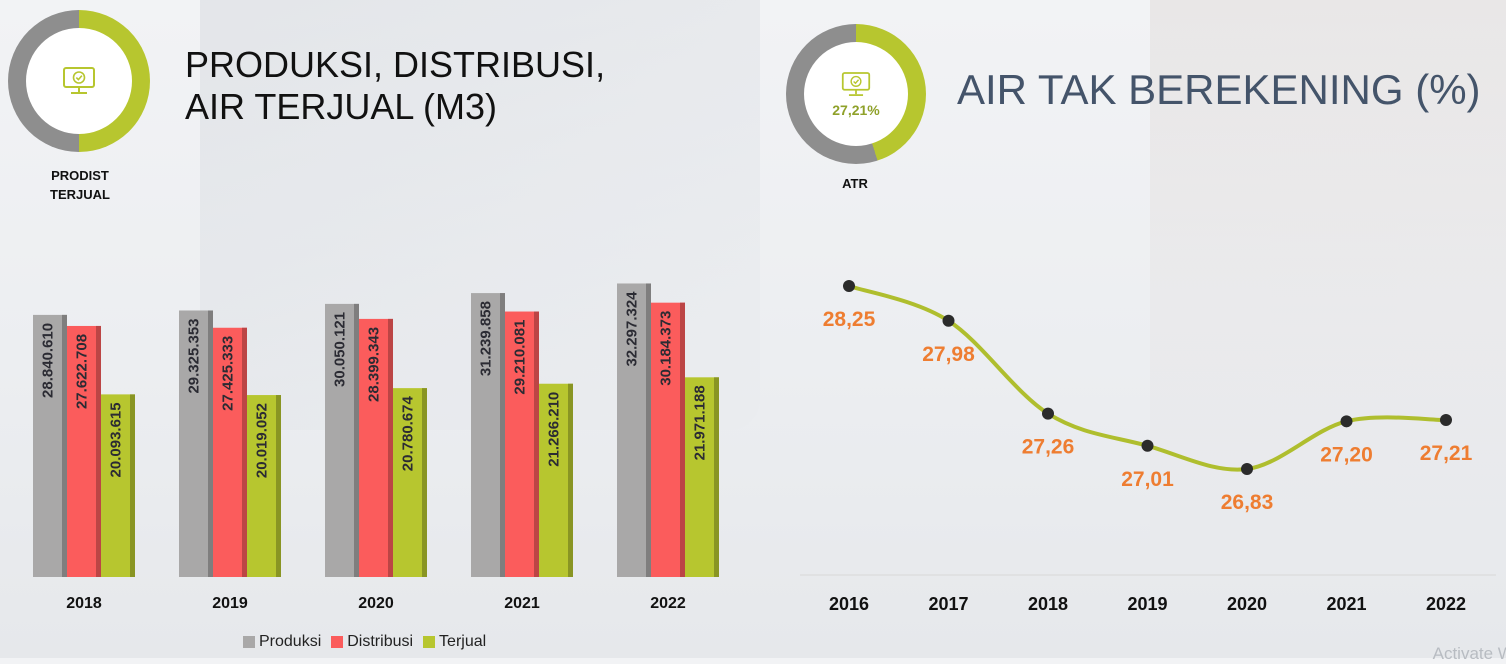  What do you see at coordinates (666, 348) in the screenshot?
I see `bar-data-label-distribusi-2022: 30.184.373` at bounding box center [666, 348].